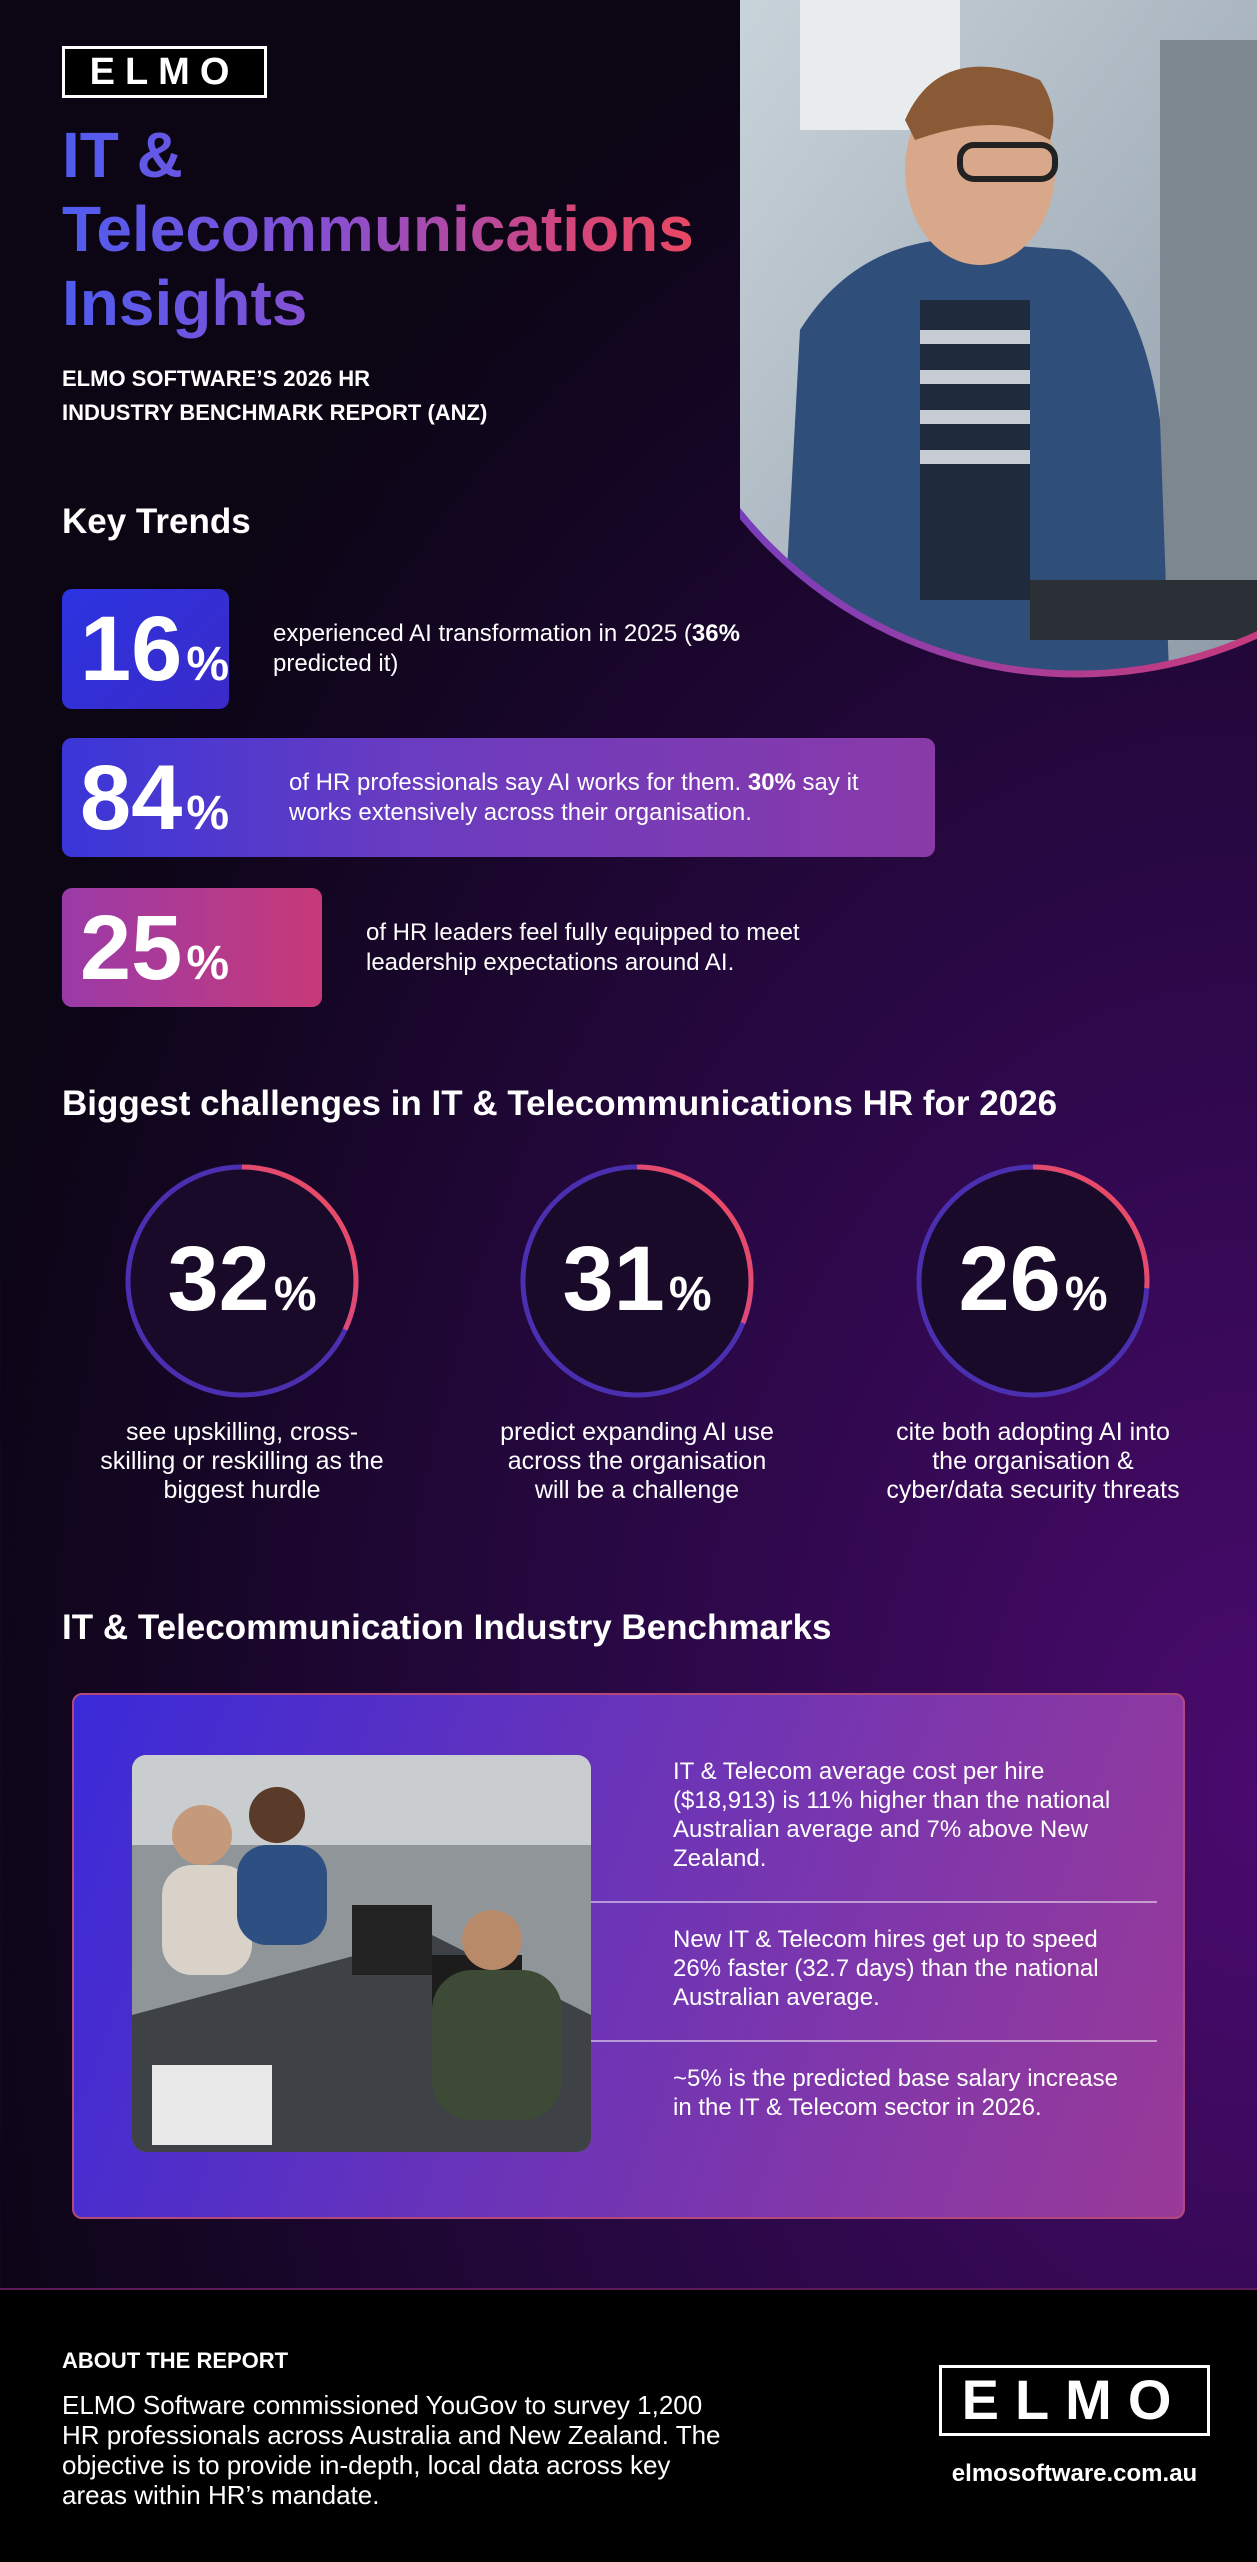  What do you see at coordinates (482, 633) in the screenshot?
I see `text: experienced AI transformation in 2025 (` at bounding box center [482, 633].